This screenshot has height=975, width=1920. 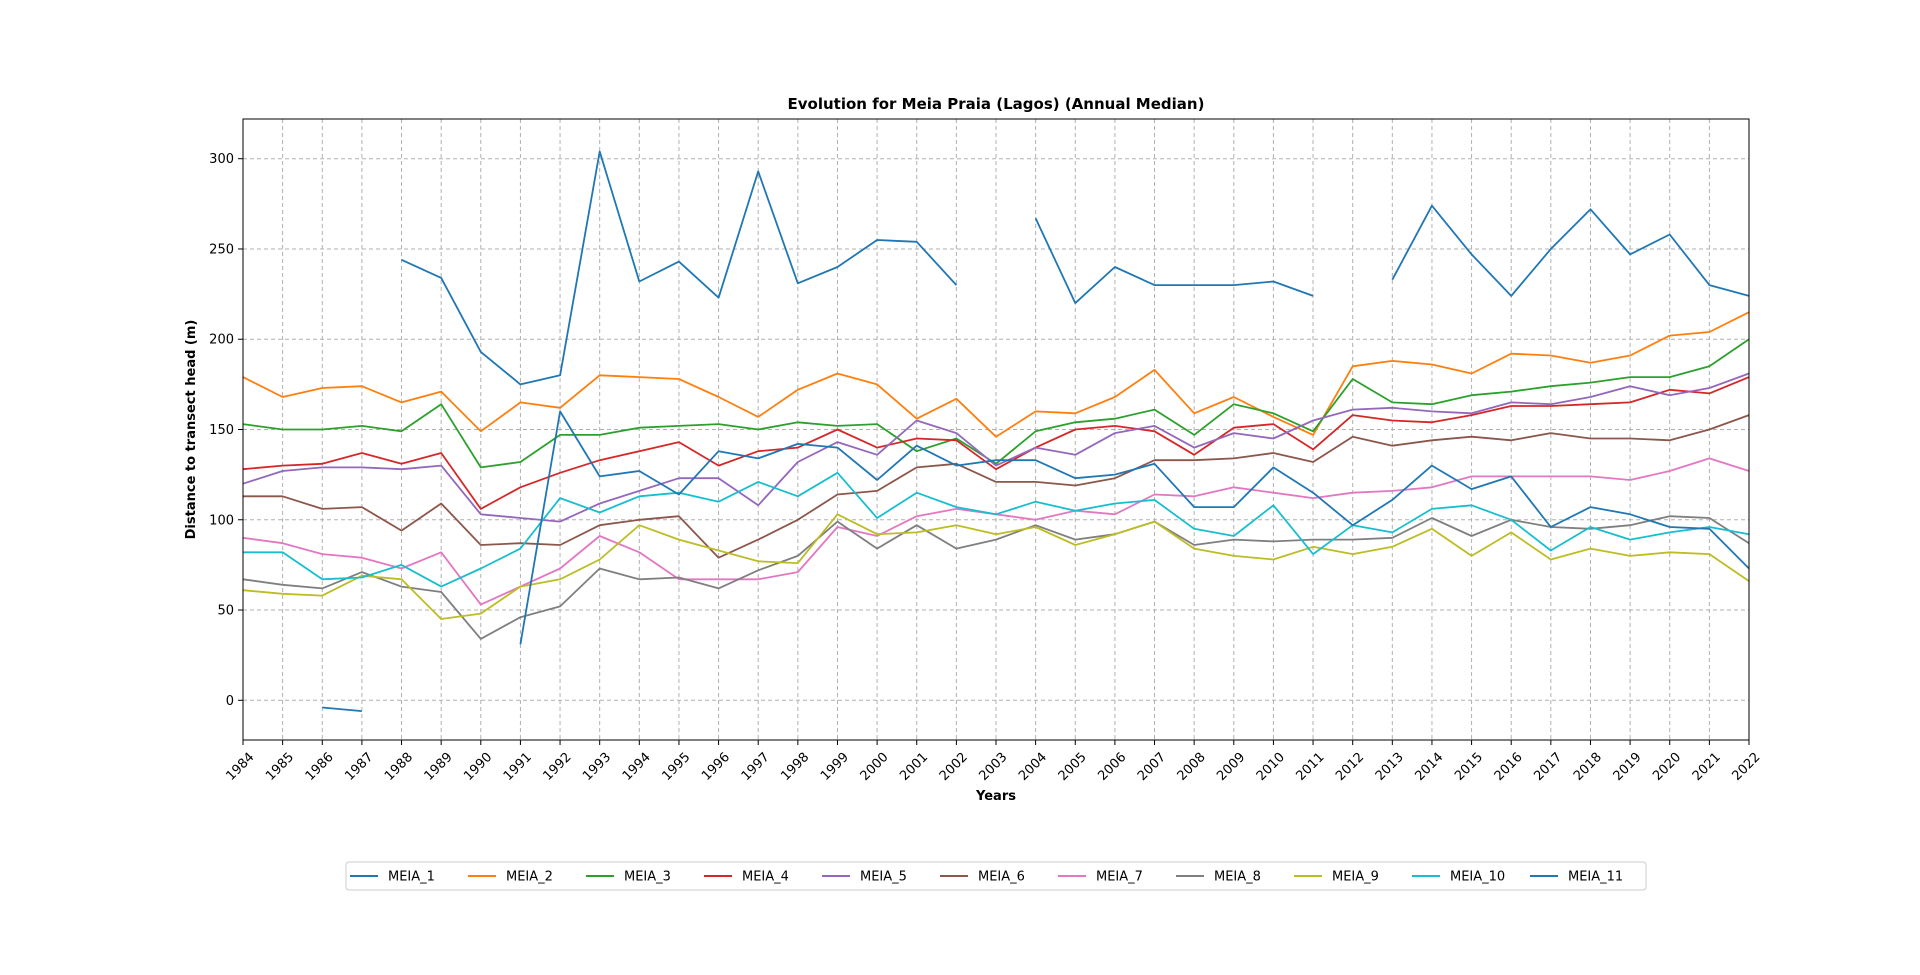 What do you see at coordinates (1477, 877) in the screenshot?
I see `legend-label: MEIA_10` at bounding box center [1477, 877].